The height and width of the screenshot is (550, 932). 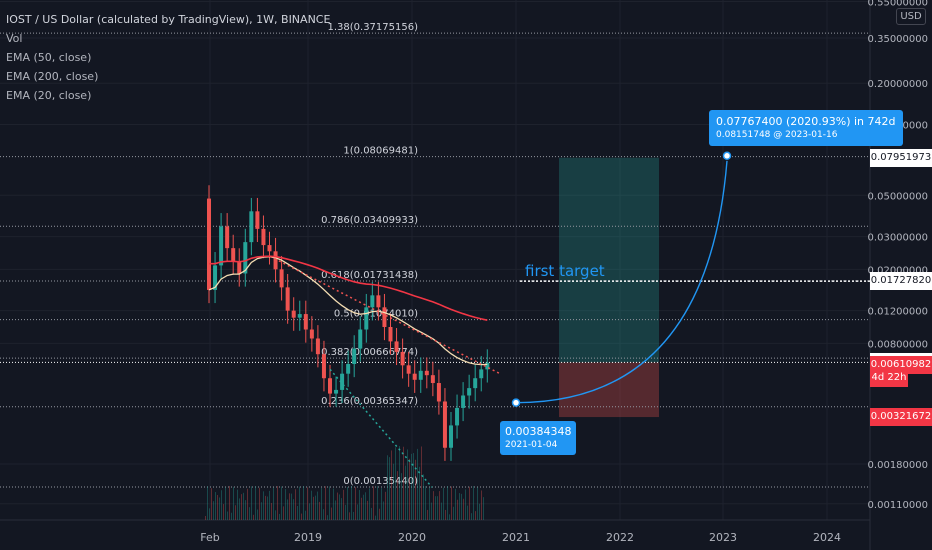 What do you see at coordinates (348, 288) in the screenshot?
I see `ema-50-line` at bounding box center [348, 288].